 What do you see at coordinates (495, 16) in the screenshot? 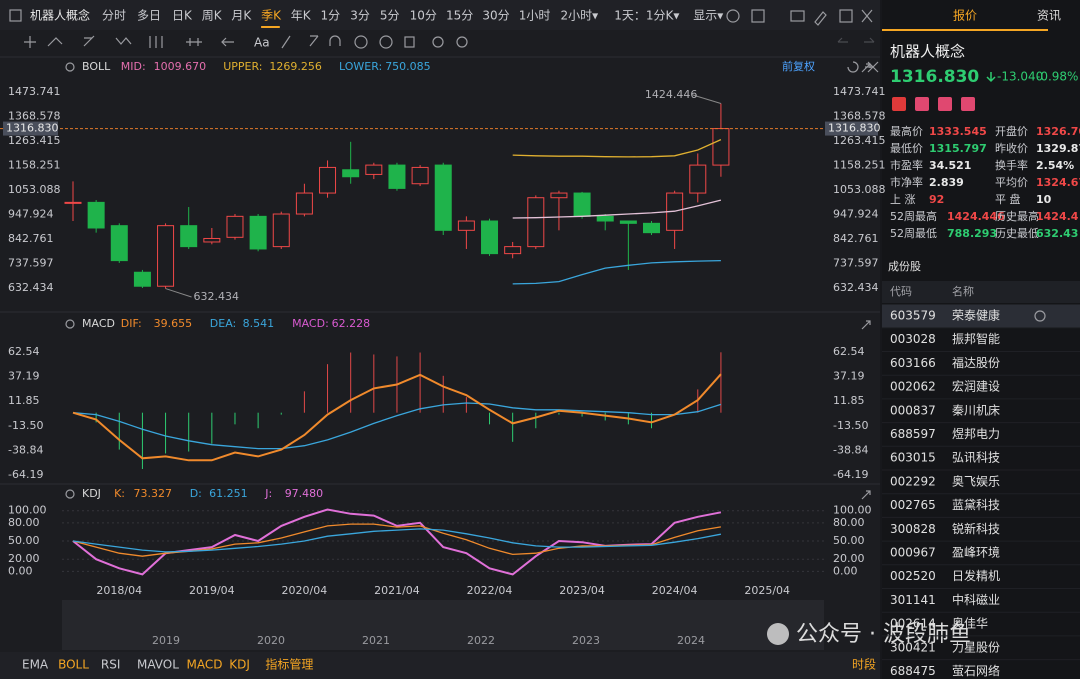
I see `period-tab: 30分` at bounding box center [495, 16].